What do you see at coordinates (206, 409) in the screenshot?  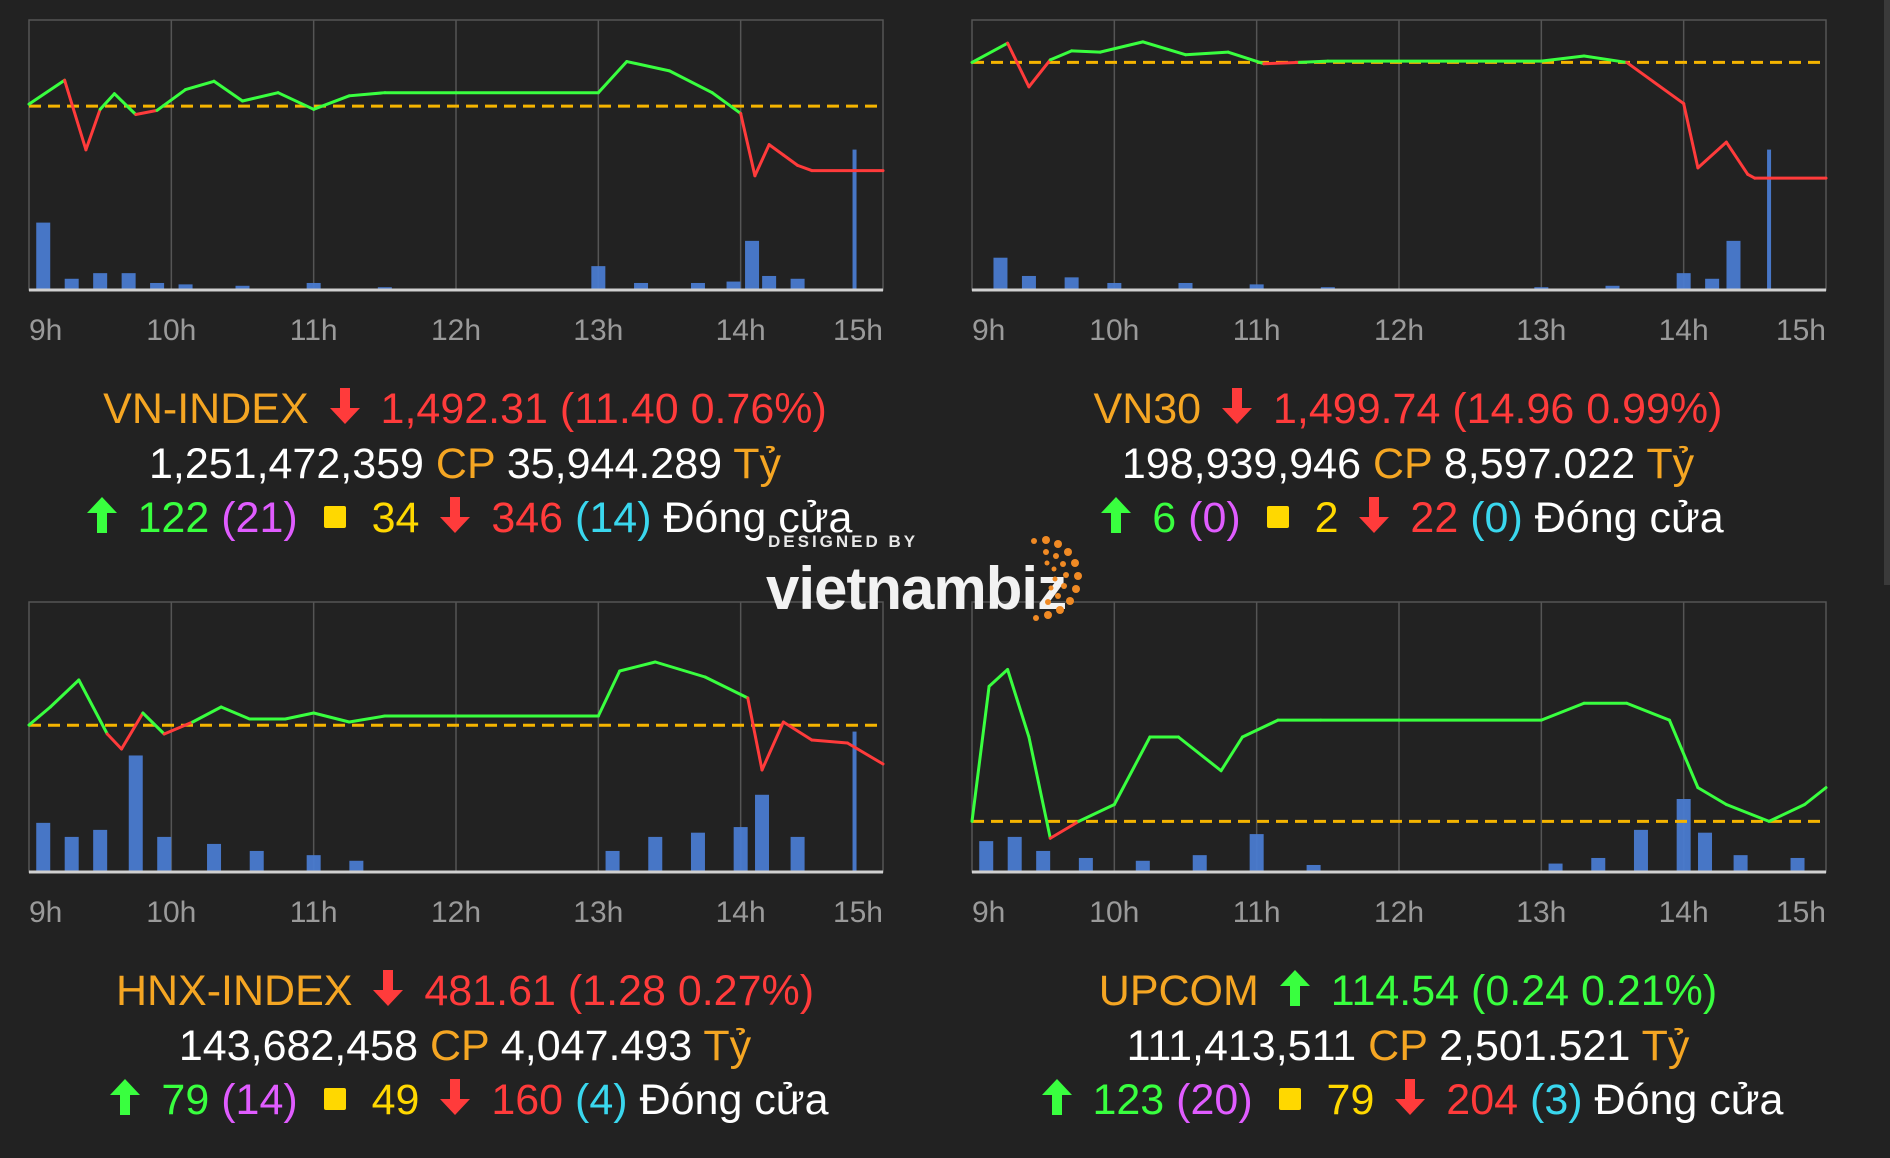 I see `index-name: VN-INDEX` at bounding box center [206, 409].